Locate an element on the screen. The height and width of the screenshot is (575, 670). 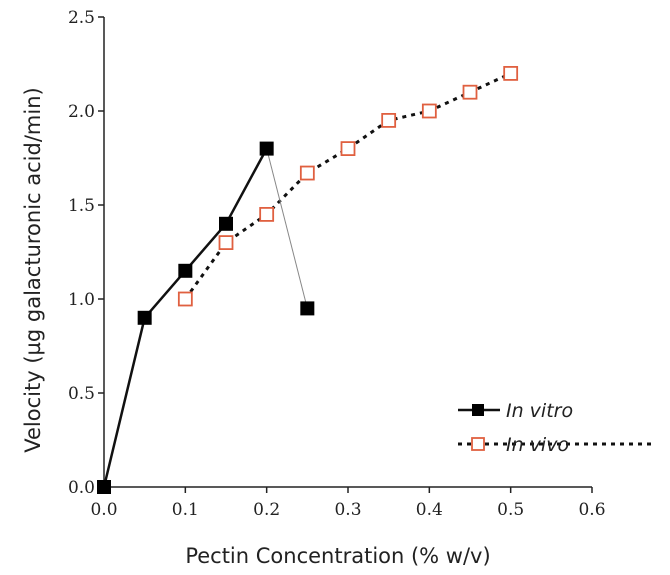
x-tick-label: 0.4 is located at coordinates (429, 510).